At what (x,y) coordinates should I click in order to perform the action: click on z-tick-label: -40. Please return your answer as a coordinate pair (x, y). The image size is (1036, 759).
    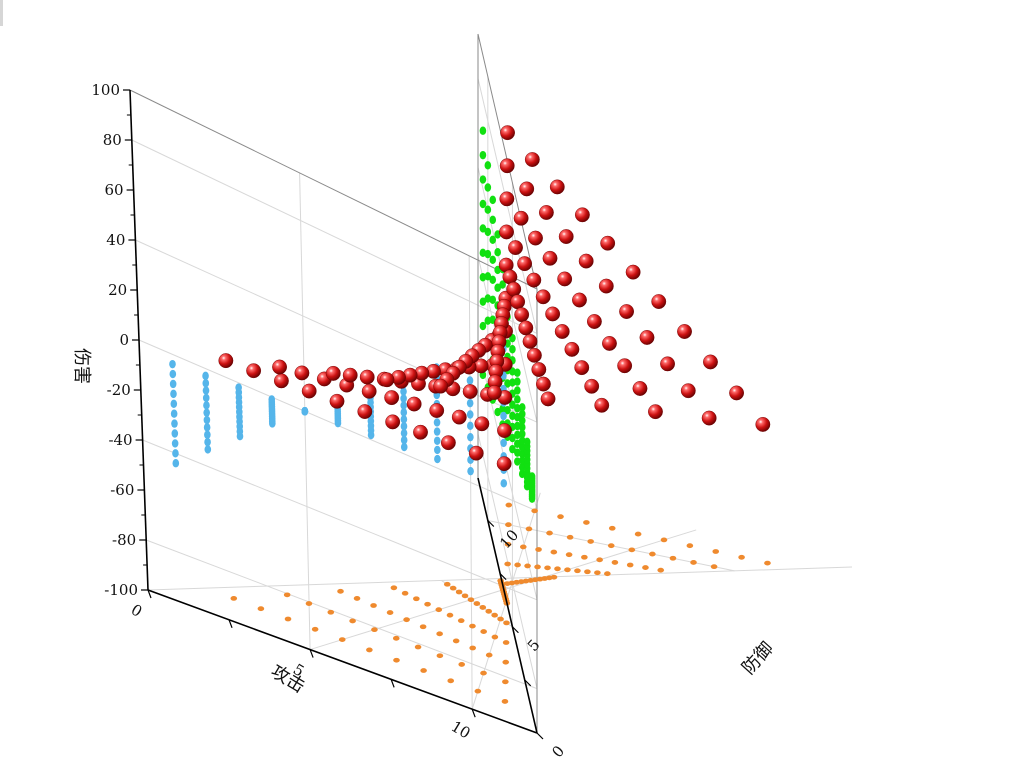
    Looking at the image, I should click on (120, 440).